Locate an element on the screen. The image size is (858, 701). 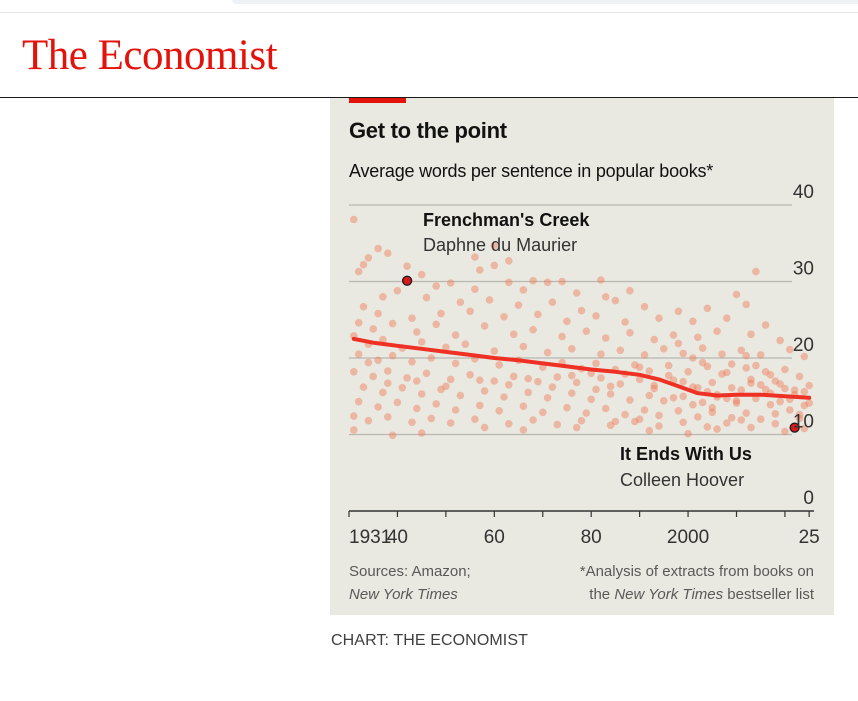
economist-logo: The Economist is located at coordinates (150, 55).